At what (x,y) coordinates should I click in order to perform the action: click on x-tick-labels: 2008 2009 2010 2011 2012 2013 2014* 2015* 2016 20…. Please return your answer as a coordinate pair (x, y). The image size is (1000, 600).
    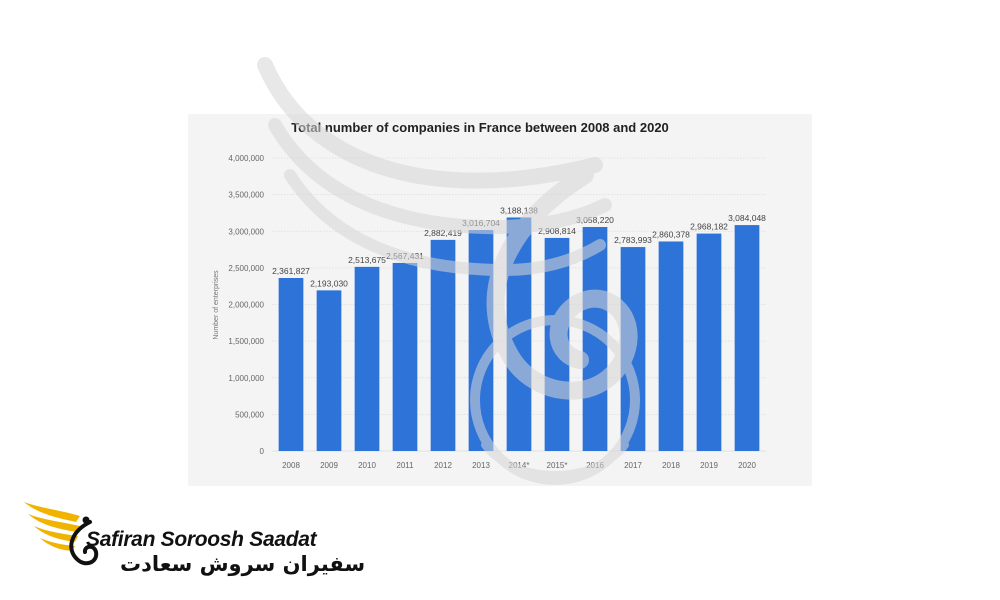
    Looking at the image, I should click on (519, 465).